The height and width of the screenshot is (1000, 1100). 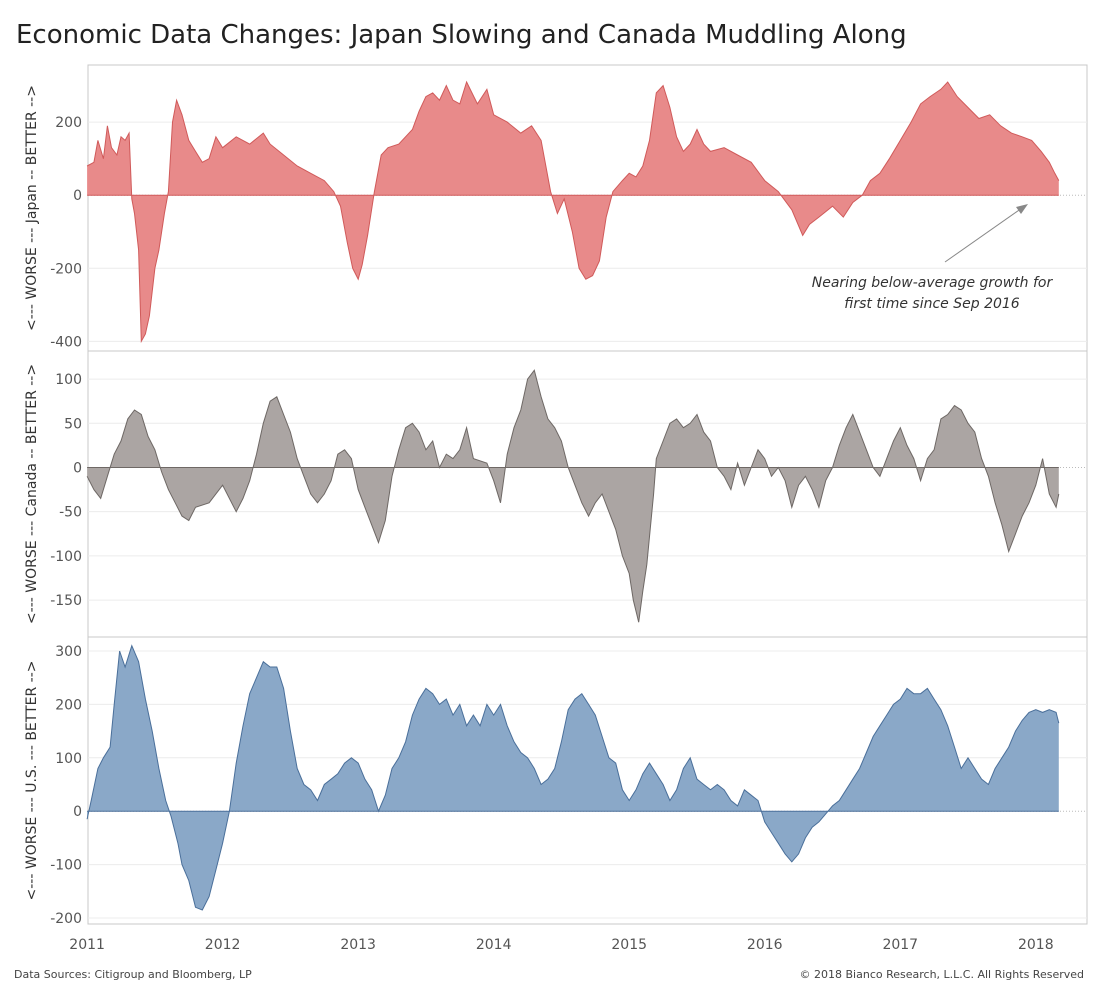 I want to click on us-y-axis-label: <--- WORSE --- U.S. --- BETTER -->, so click(x=32, y=781).